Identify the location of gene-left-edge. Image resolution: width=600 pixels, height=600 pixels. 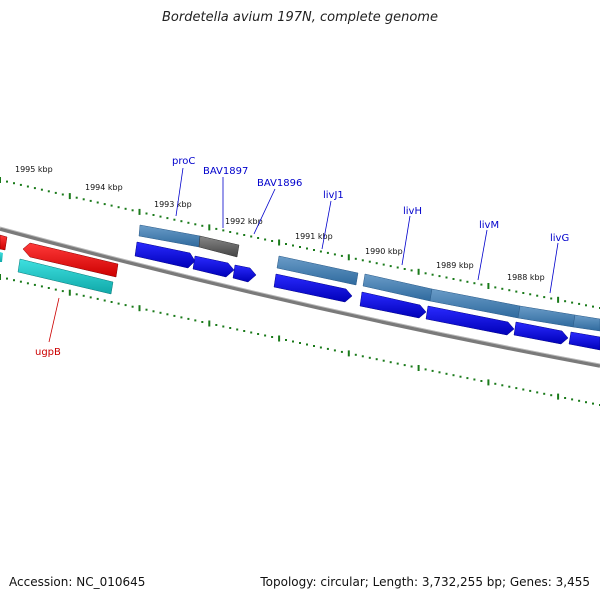
(1, 257).